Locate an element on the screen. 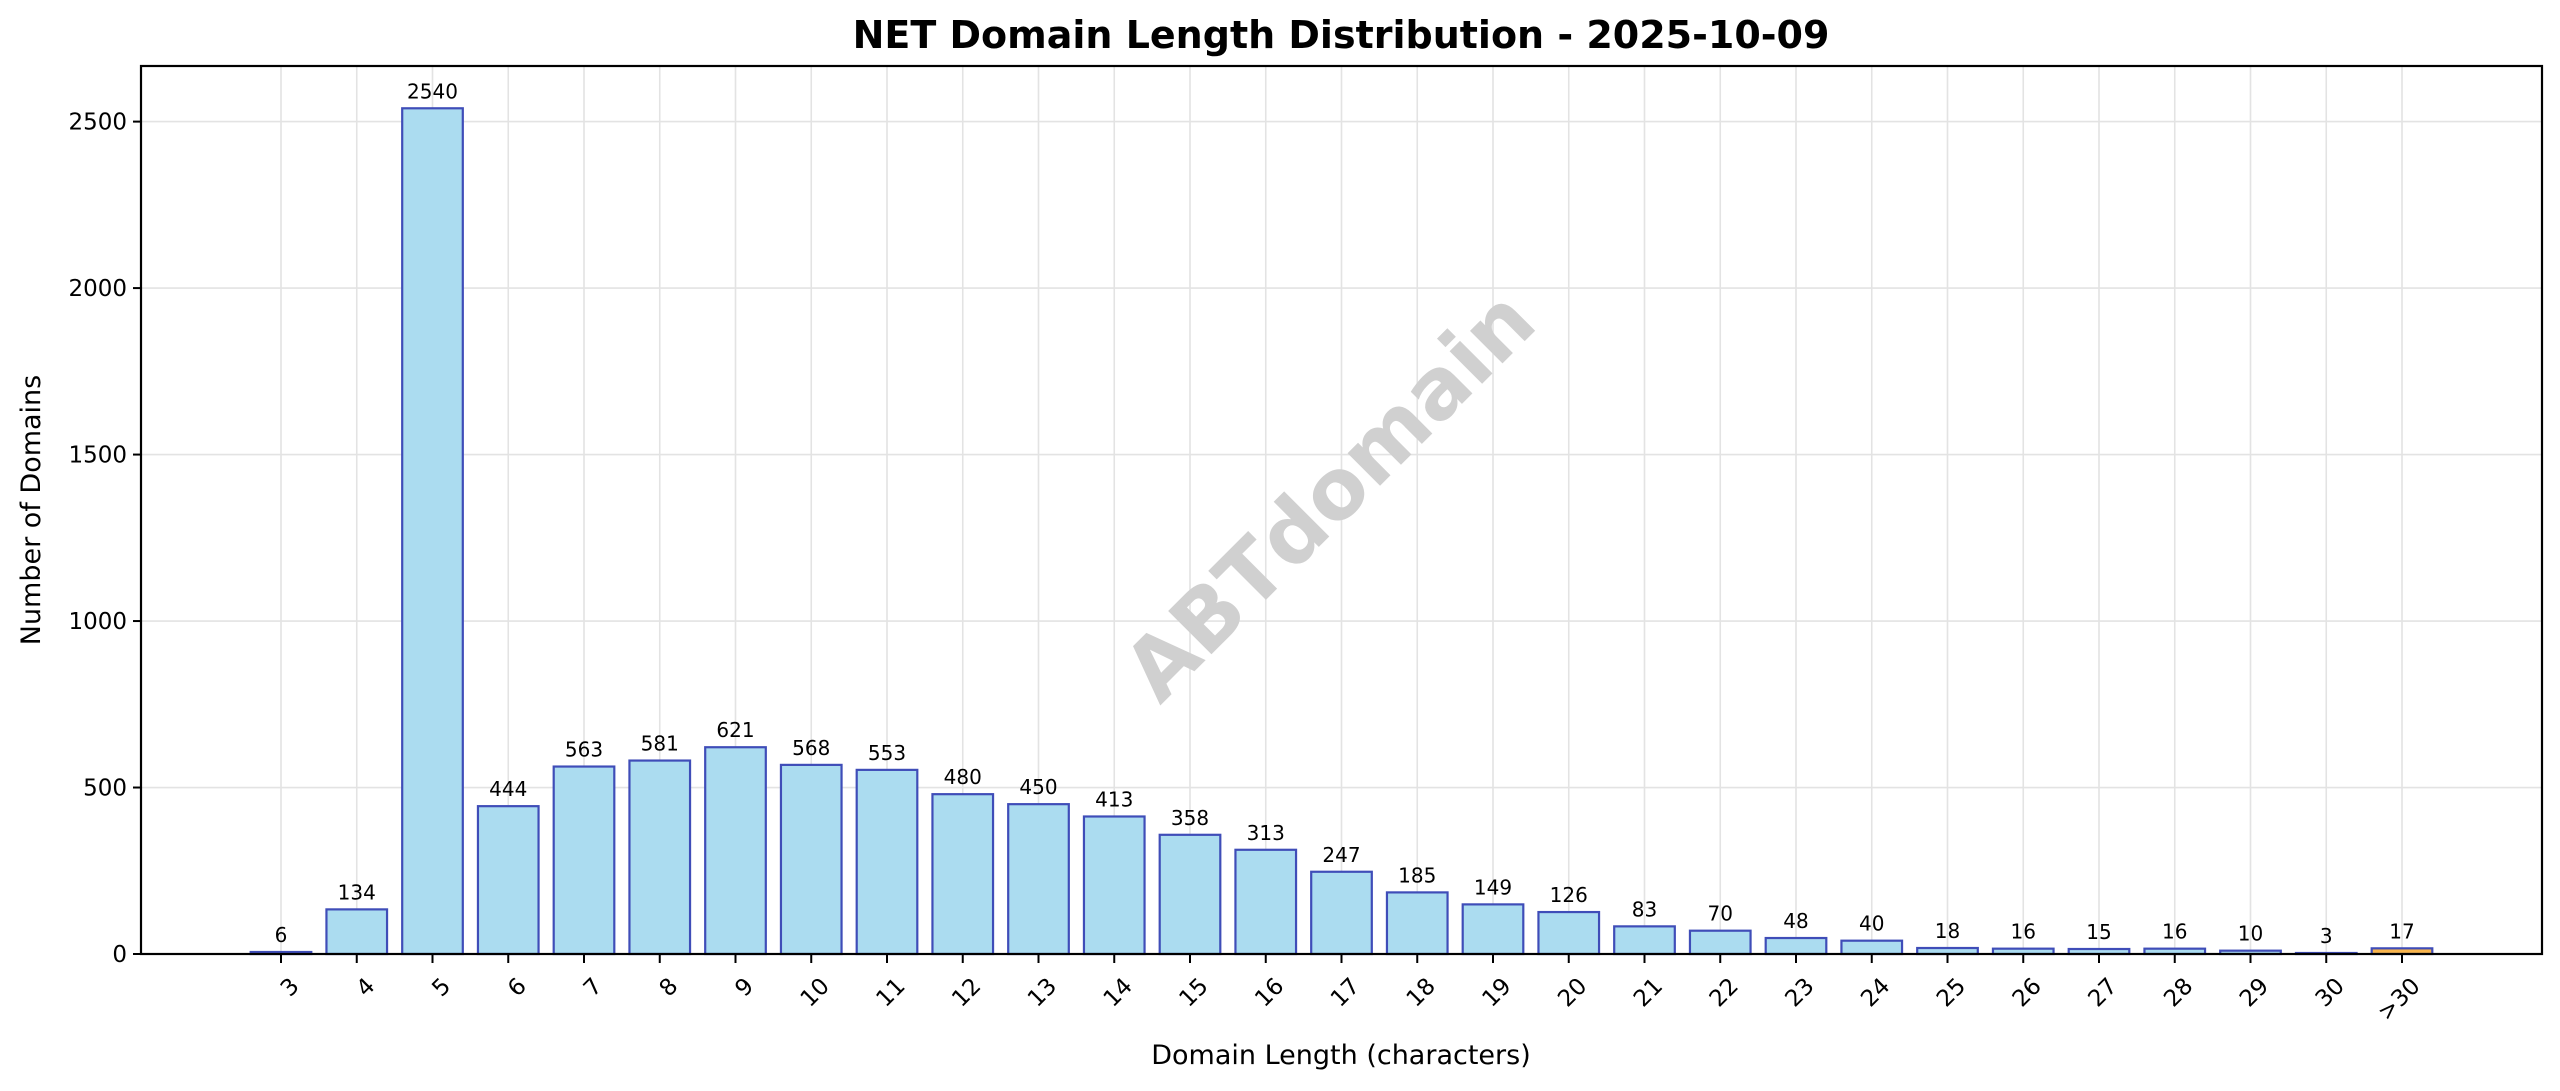 This screenshot has height=1091, width=2560. bar-value-label: 15 is located at coordinates (2098, 932).